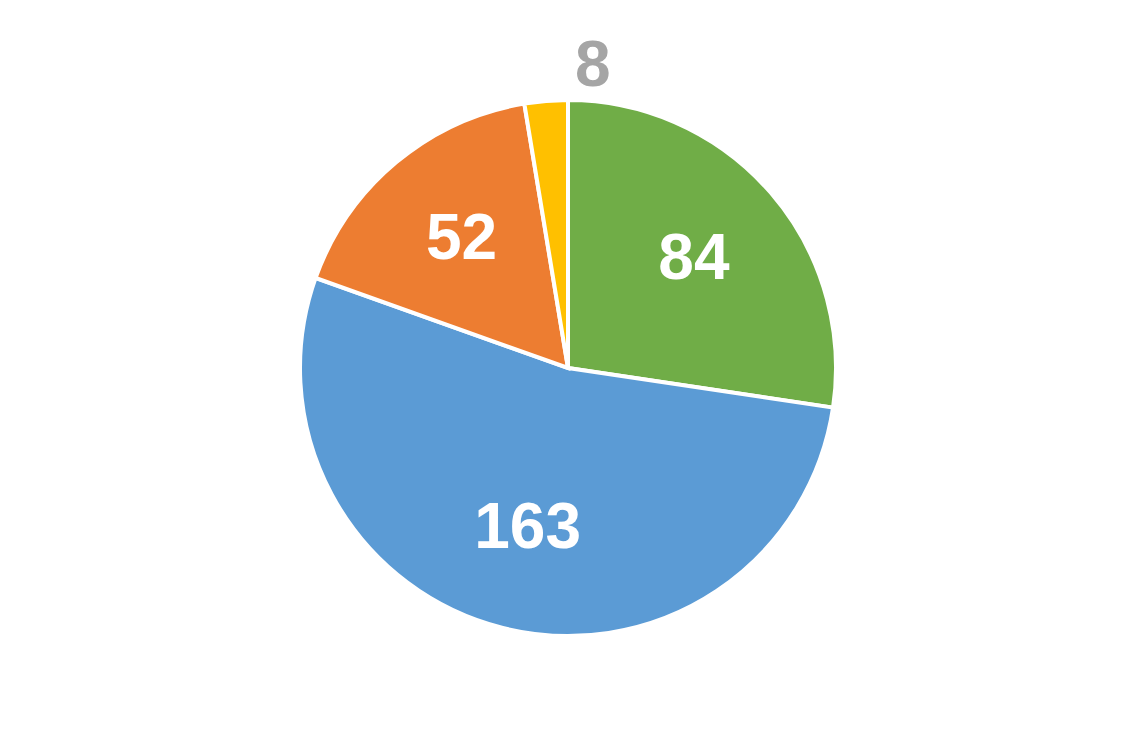 This screenshot has width=1136, height=736. What do you see at coordinates (461, 237) in the screenshot?
I see `data-label: 52` at bounding box center [461, 237].